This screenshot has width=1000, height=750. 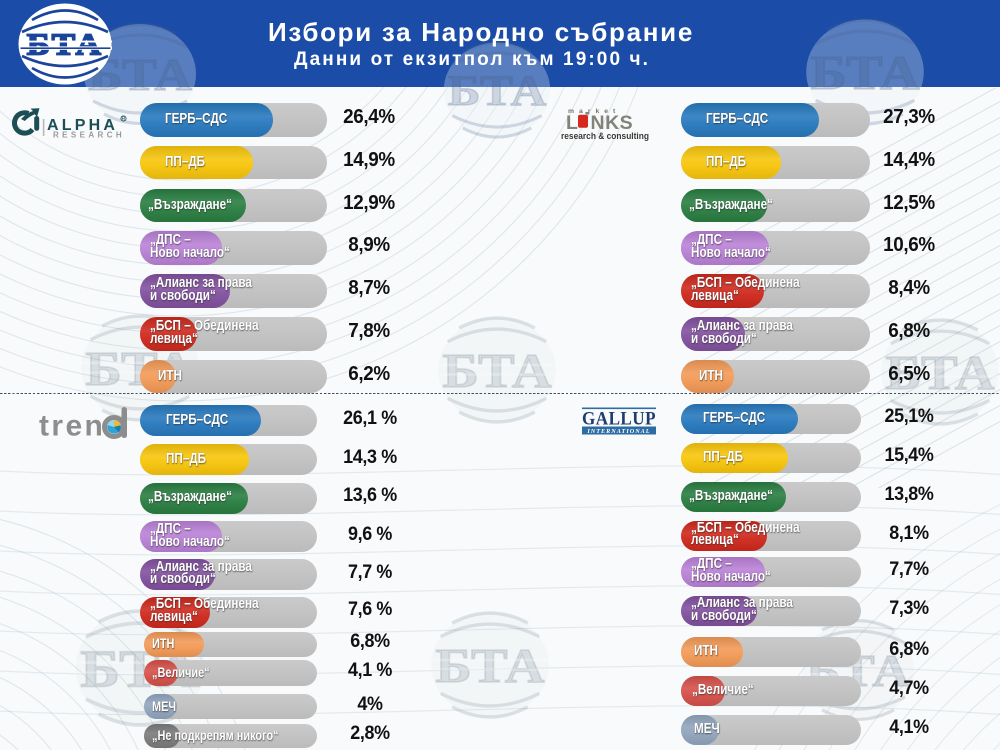 I want to click on svg-text: INTERNATIONAL, so click(x=618, y=431).